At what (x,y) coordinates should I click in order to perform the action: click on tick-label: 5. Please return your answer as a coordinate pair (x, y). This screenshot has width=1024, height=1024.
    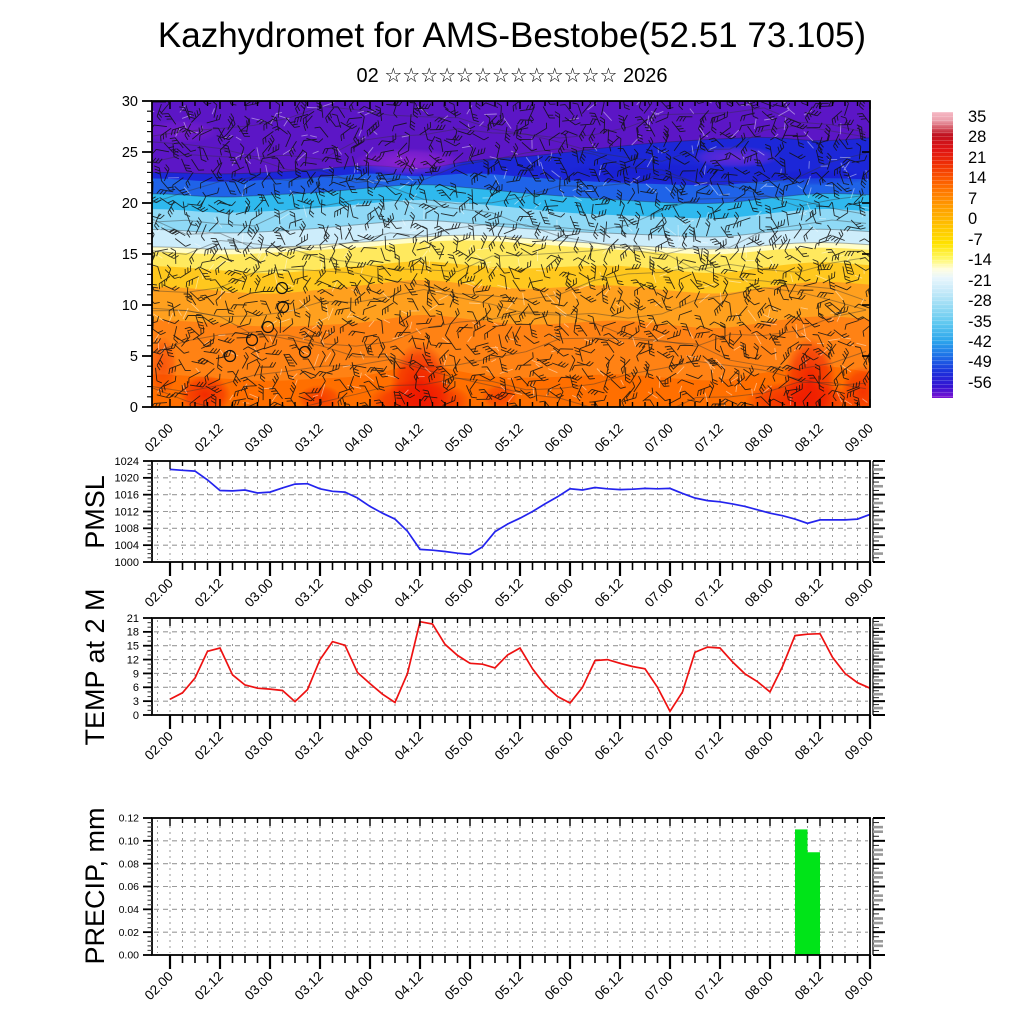
    Looking at the image, I should click on (134, 357).